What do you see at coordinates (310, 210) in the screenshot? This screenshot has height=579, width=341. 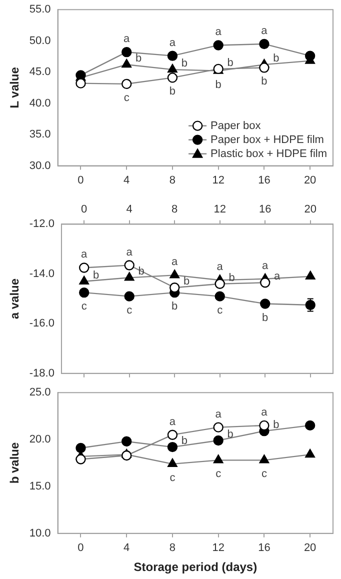 I see `x2-tick-label: 20` at bounding box center [310, 210].